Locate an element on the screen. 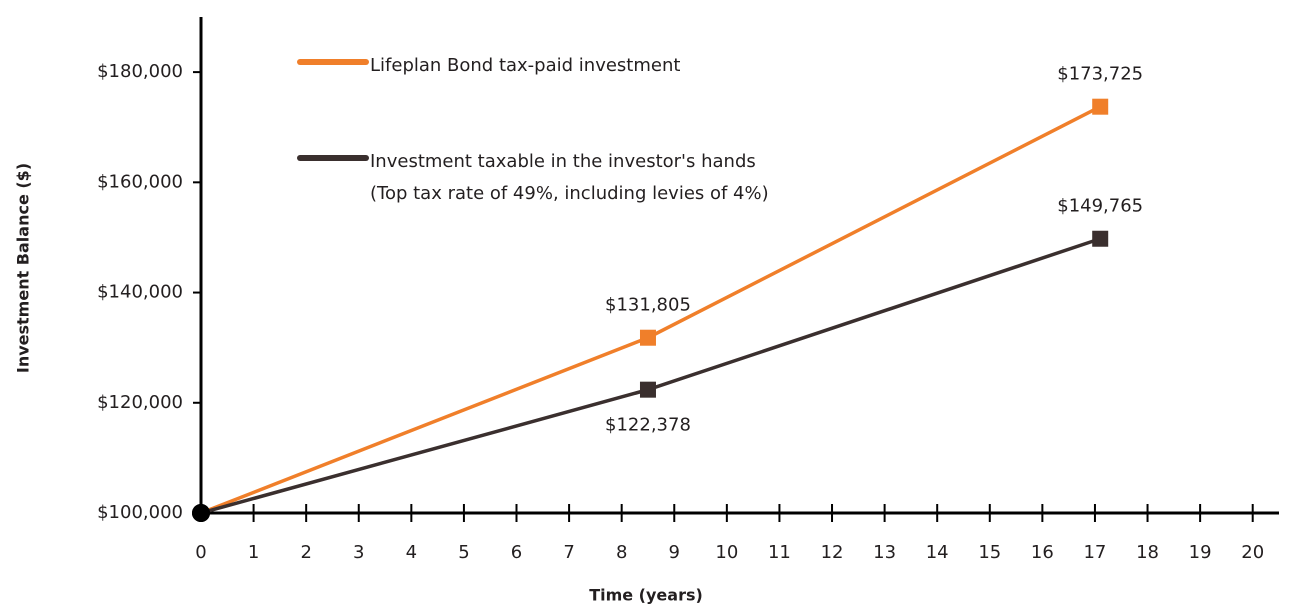 The image size is (1293, 608). x-axis-title: Time (years) is located at coordinates (646, 595).